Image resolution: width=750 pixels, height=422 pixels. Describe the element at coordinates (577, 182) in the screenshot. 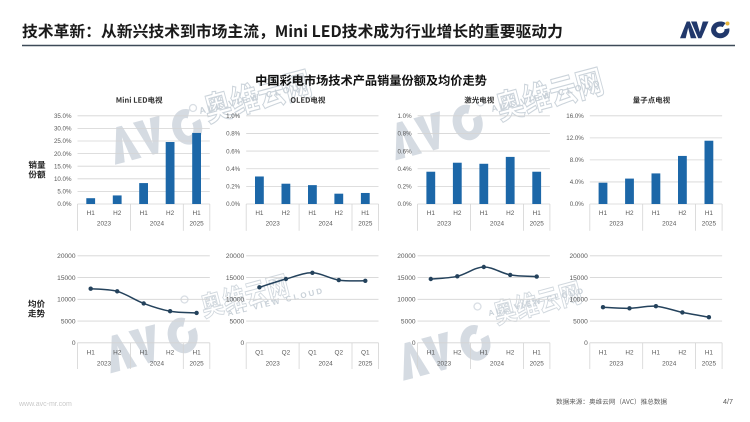

I see `svg-text: 4.0%` at that location.